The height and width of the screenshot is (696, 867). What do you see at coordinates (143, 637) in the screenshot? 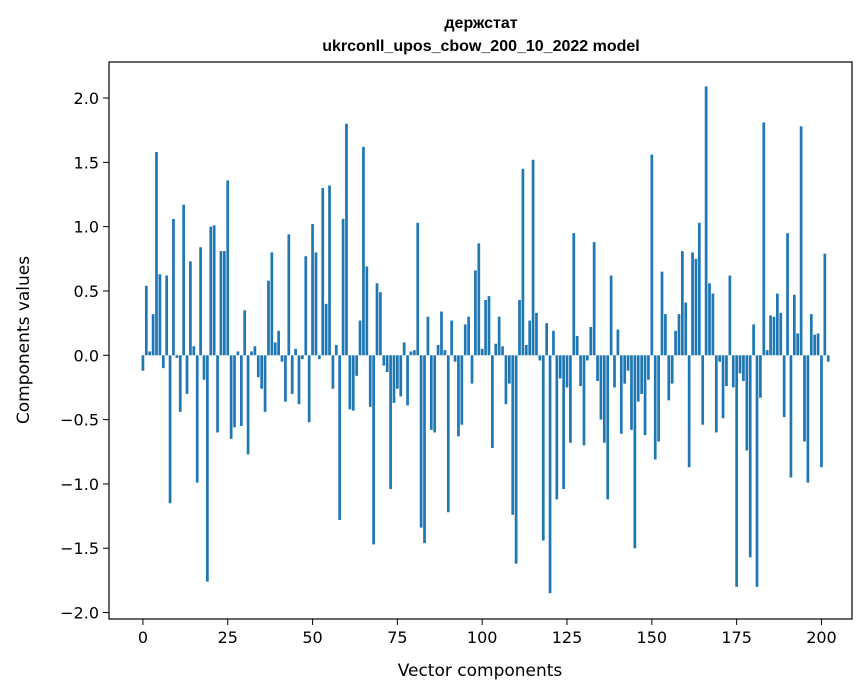
I see `x-tick-label: 0` at bounding box center [143, 637].